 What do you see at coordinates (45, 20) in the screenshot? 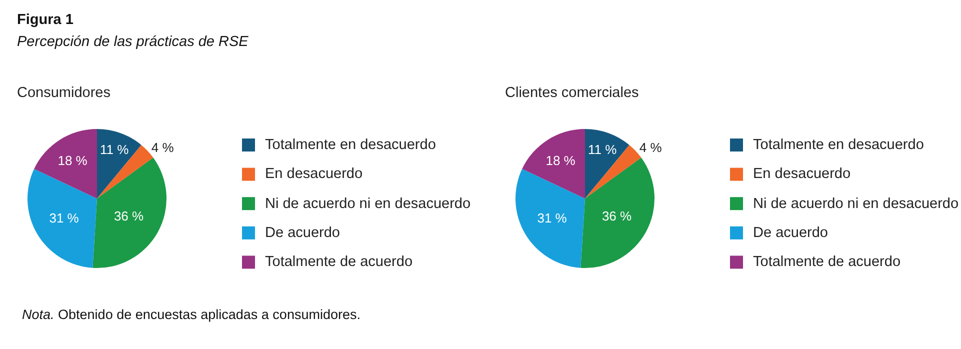
I see `text: Figura 1` at bounding box center [45, 20].